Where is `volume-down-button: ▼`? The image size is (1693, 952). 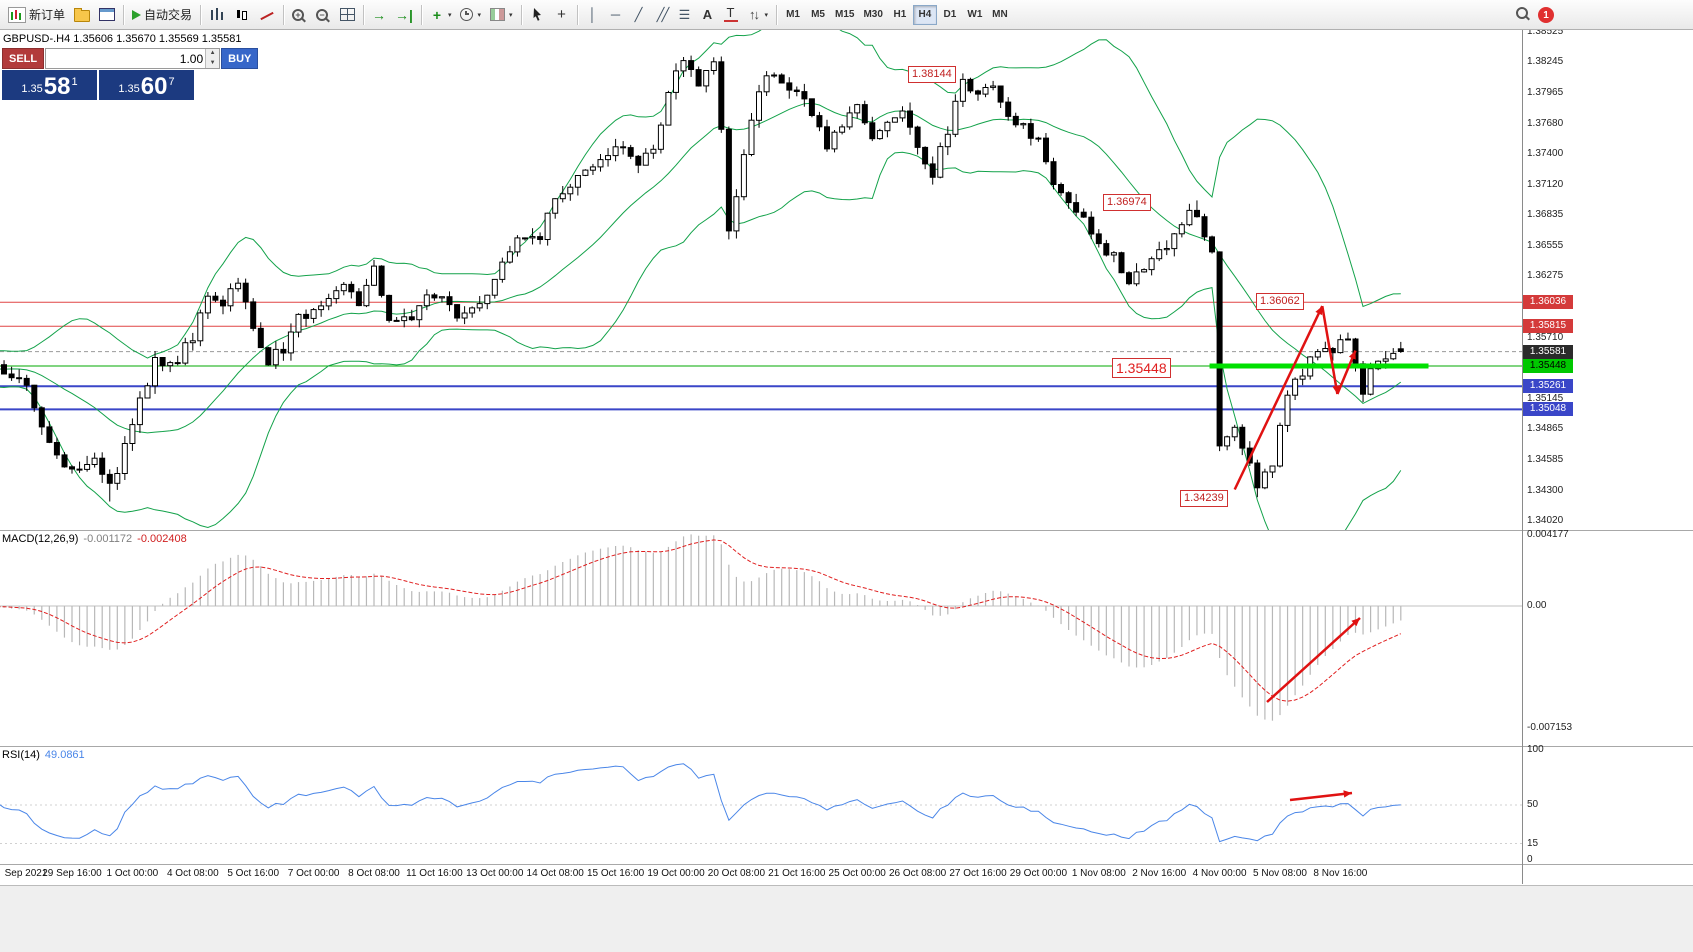 volume-down-button: ▼ is located at coordinates (213, 63).